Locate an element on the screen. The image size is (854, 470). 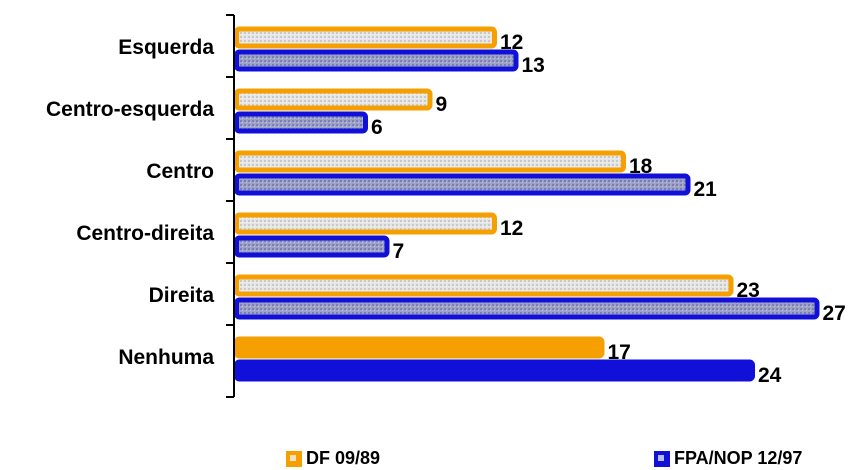
value-label: 23 is located at coordinates (748, 290).